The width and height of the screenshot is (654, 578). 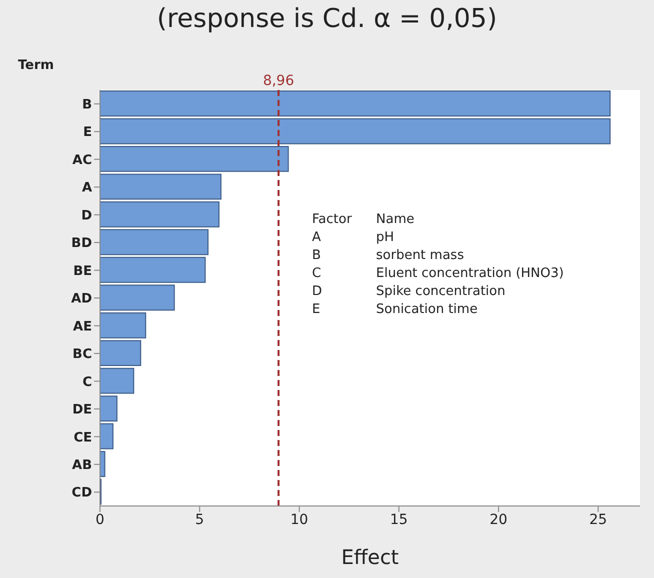 What do you see at coordinates (317, 273) in the screenshot?
I see `annotation: C` at bounding box center [317, 273].